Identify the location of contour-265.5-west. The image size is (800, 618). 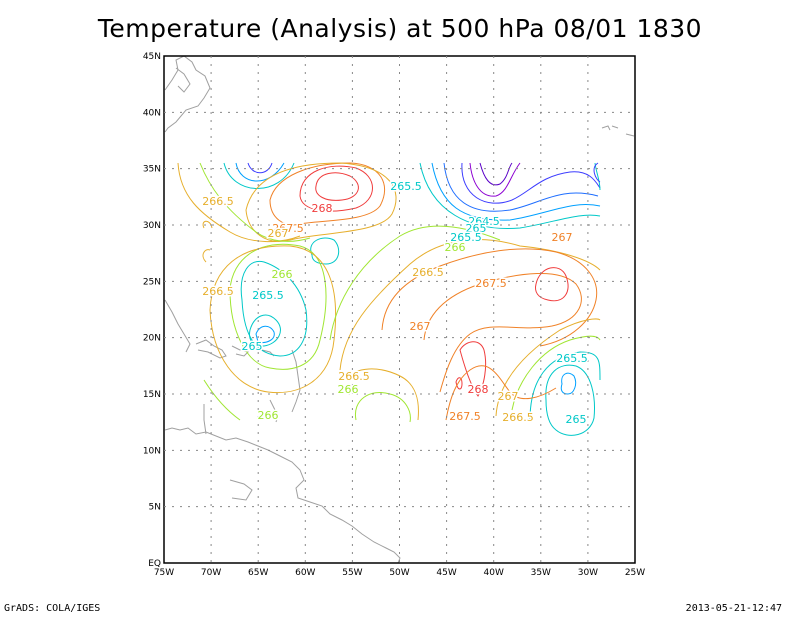
(325, 251).